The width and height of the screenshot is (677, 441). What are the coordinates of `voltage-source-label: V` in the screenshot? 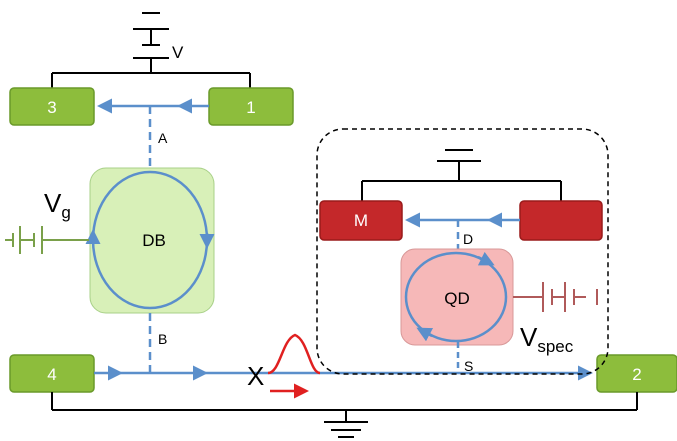 It's located at (178, 52).